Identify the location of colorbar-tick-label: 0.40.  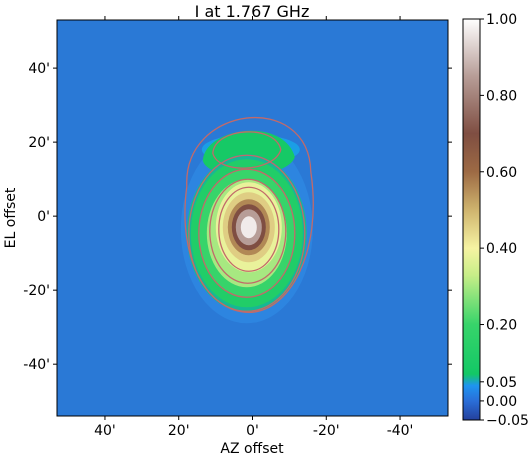
(501, 249).